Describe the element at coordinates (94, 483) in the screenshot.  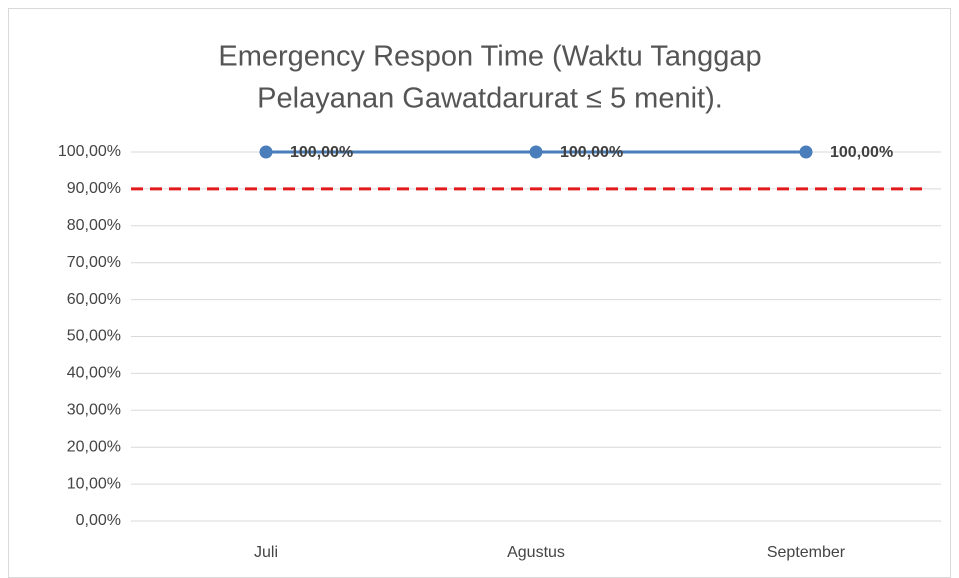
I see `y-tick-label: 10,00%` at that location.